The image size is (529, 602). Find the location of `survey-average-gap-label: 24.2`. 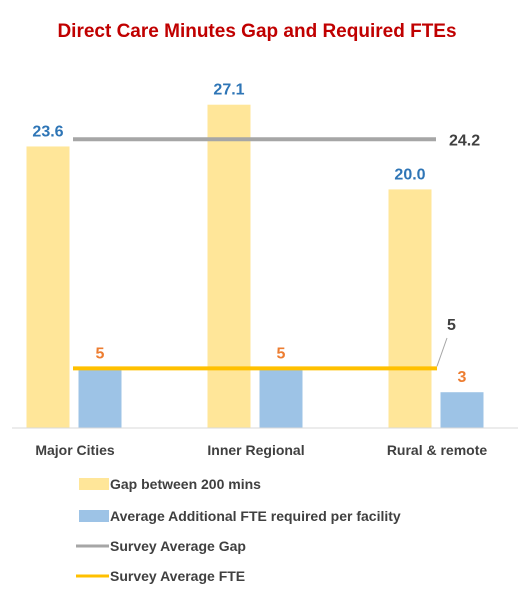

survey-average-gap-label: 24.2 is located at coordinates (464, 140).